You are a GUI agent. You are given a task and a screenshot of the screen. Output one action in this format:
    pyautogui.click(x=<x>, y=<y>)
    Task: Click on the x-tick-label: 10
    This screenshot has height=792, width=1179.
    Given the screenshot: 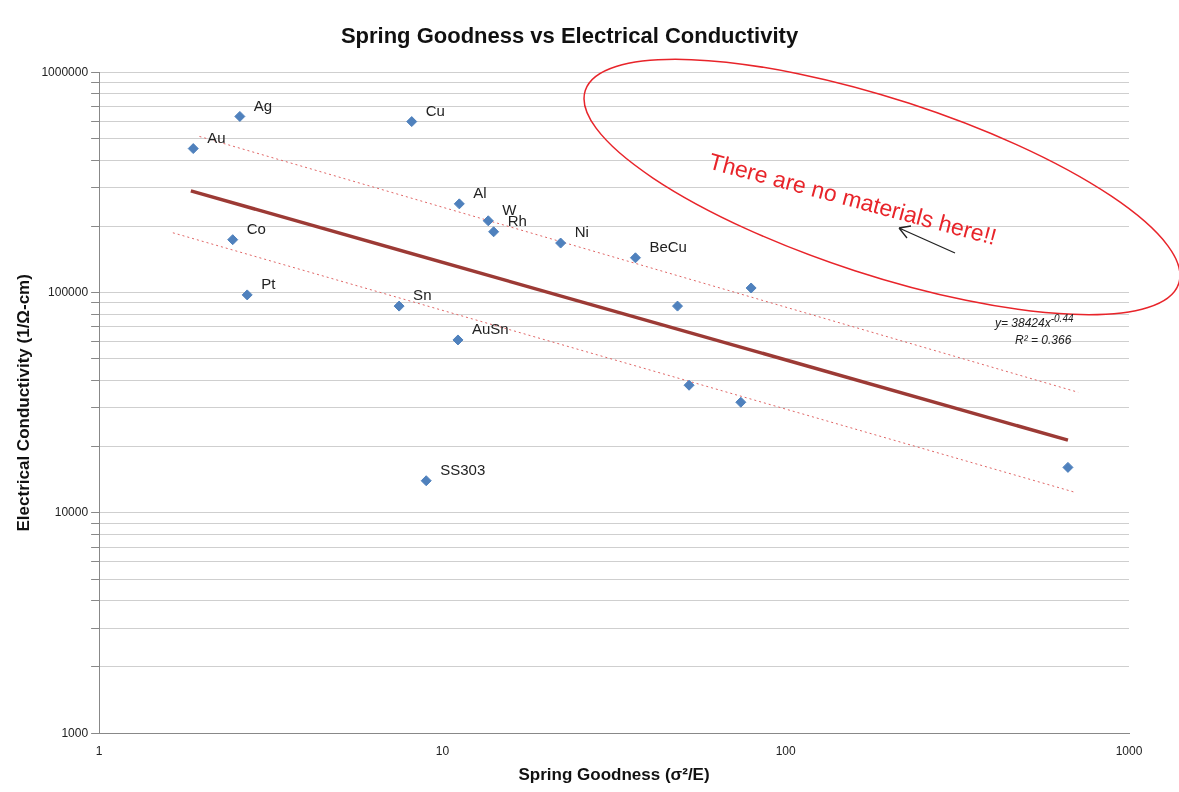 What is the action you would take?
    pyautogui.click(x=442, y=750)
    